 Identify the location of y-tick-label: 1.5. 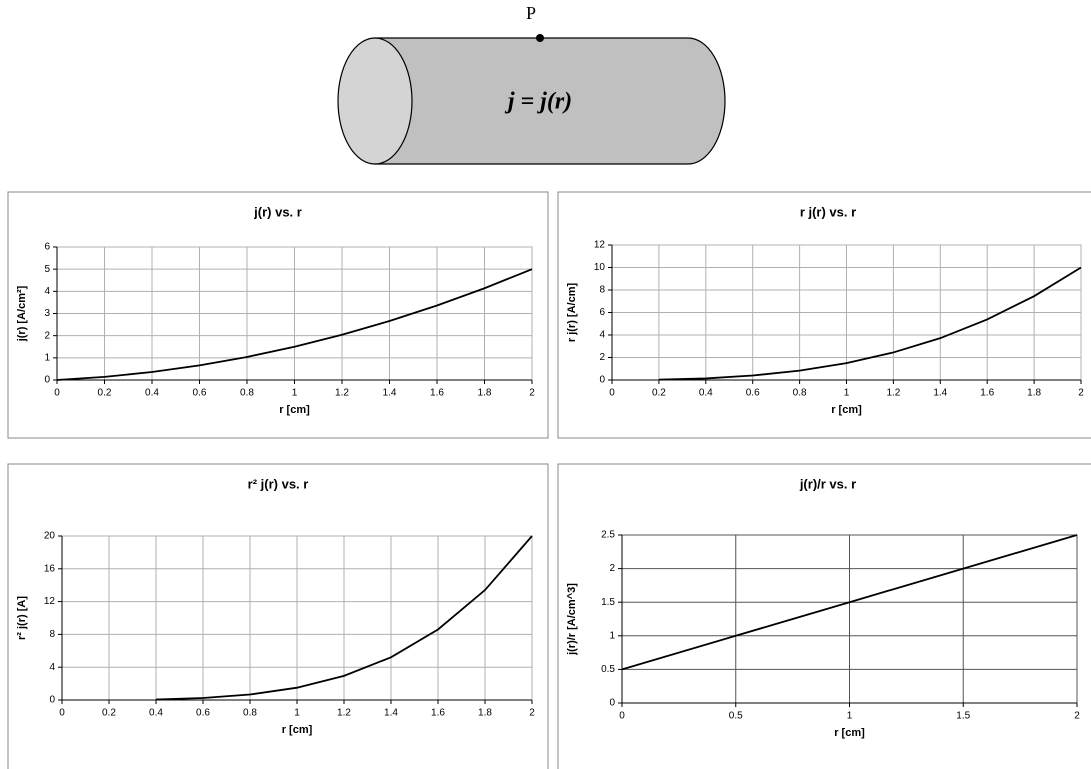
(608, 602).